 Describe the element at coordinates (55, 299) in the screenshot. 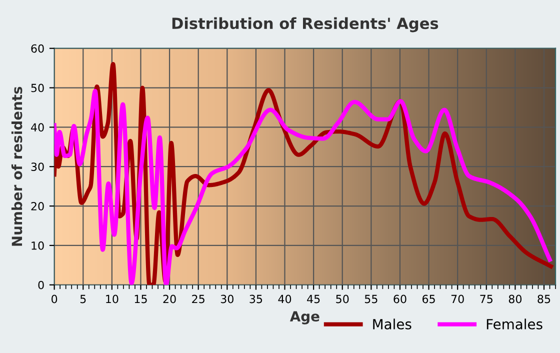

I see `x-tick-label: 0` at that location.